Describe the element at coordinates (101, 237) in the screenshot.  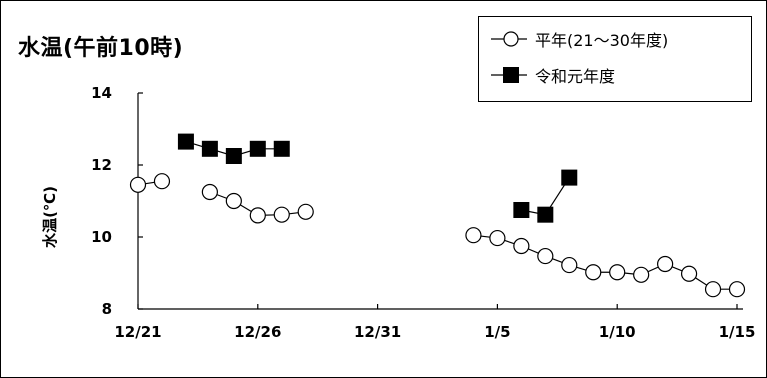
I see `y-tick-label-10: 10` at that location.